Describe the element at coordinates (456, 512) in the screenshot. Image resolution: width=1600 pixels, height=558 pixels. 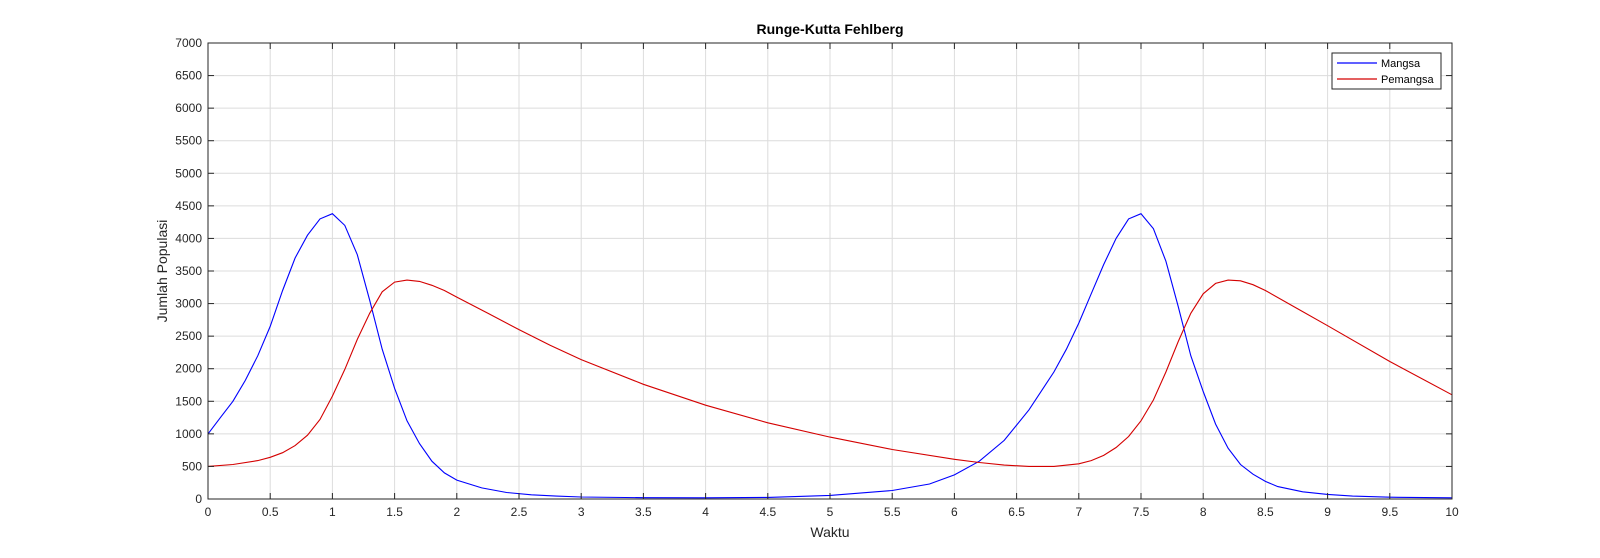
I see `x-tick-label: 2` at that location.